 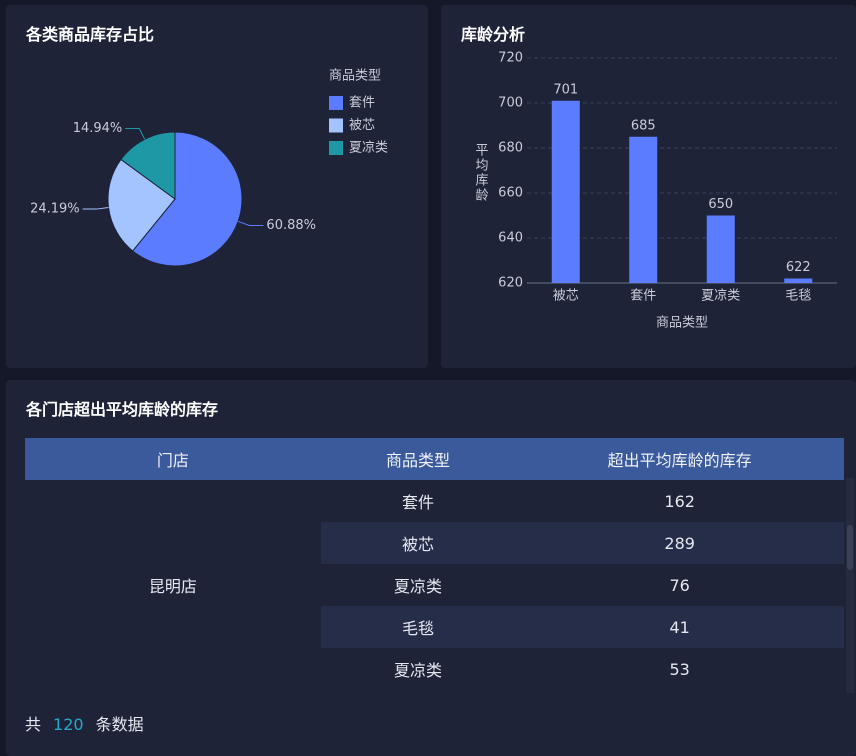 What do you see at coordinates (98, 128) in the screenshot?
I see `pie-label: 14.94%` at bounding box center [98, 128].